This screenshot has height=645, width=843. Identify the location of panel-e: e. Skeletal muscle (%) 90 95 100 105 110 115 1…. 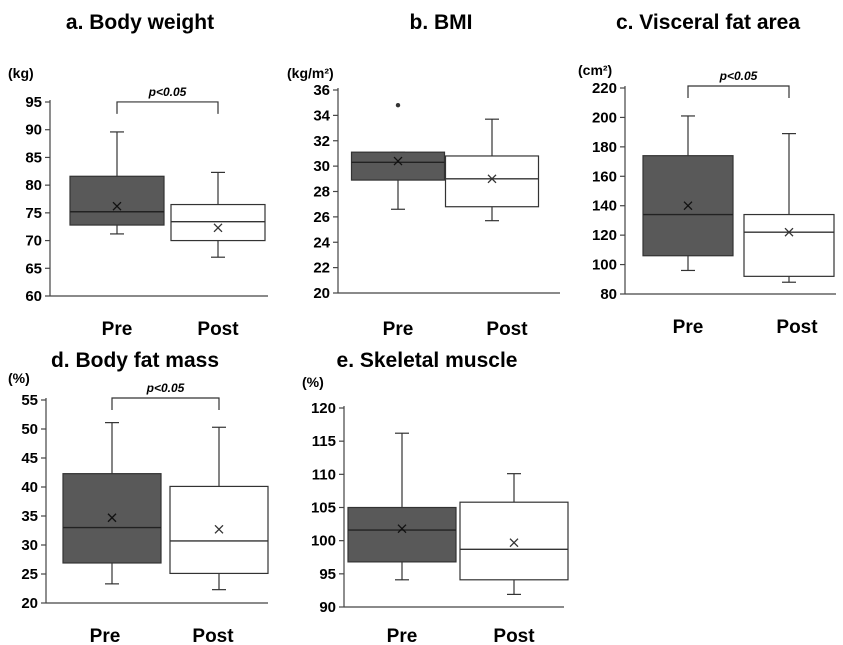
(435, 497).